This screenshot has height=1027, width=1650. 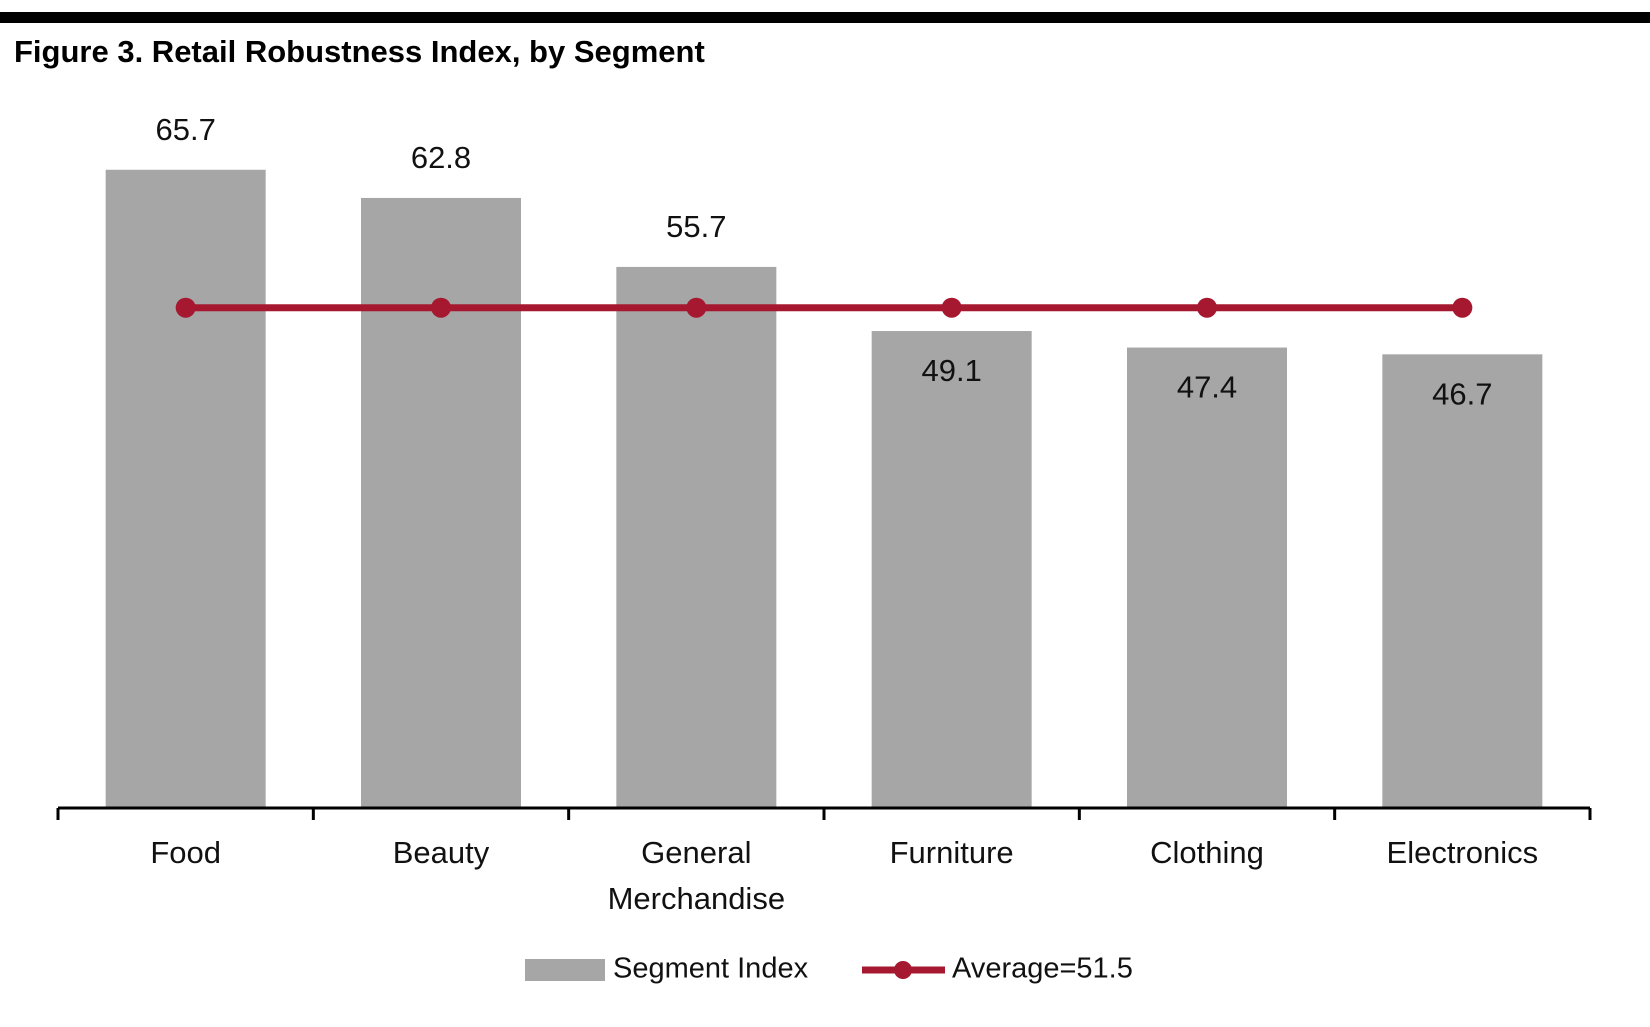 I want to click on x-tick-label: Electronics, so click(x=1462, y=852).